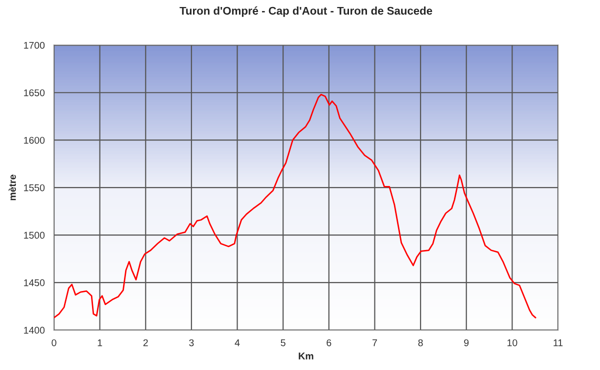  What do you see at coordinates (329, 342) in the screenshot?
I see `x-tick-label: 6` at bounding box center [329, 342].